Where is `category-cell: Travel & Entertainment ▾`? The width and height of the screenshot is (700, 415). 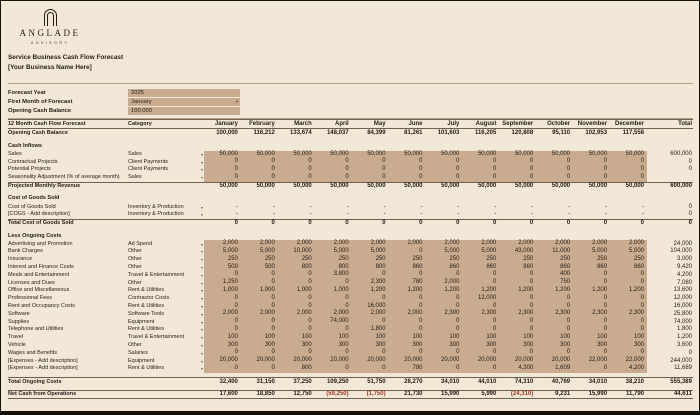 category-cell: Travel & Entertainment ▾ is located at coordinates (165, 337).